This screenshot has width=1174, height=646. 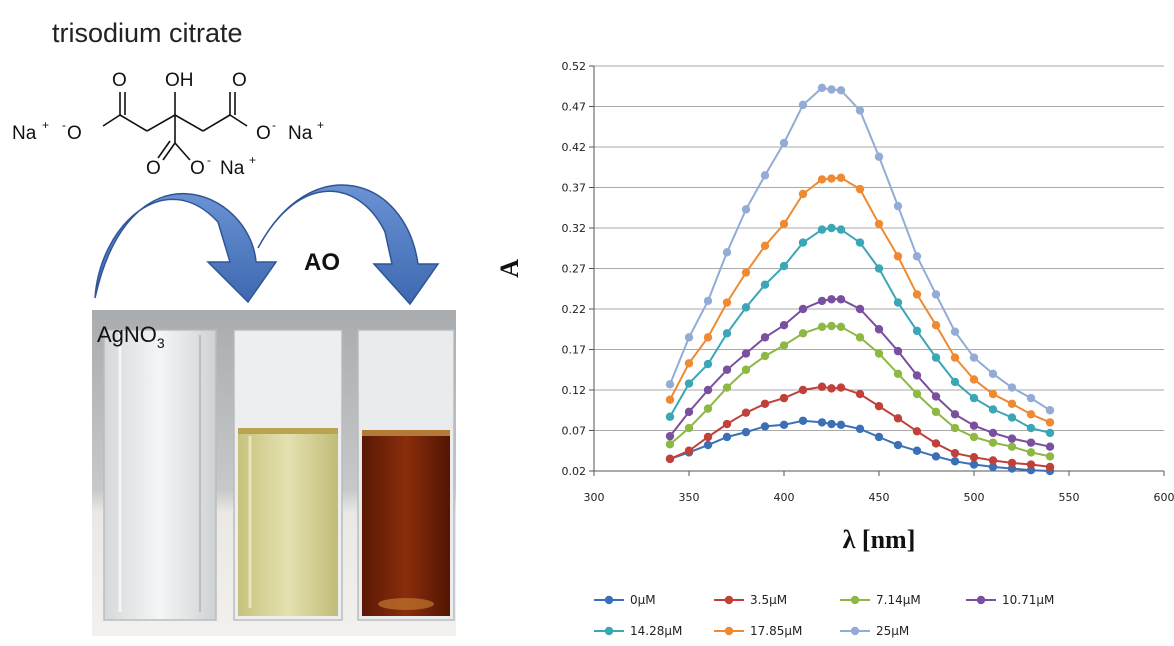 What do you see at coordinates (263, 133) in the screenshot?
I see `o-minus-right: O` at bounding box center [263, 133].